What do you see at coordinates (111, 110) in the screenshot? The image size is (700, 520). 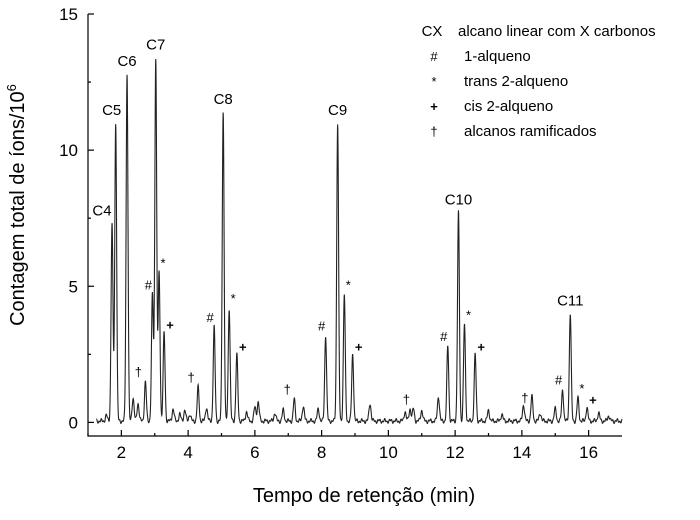 I see `peak-label-c5: C5` at bounding box center [111, 110].